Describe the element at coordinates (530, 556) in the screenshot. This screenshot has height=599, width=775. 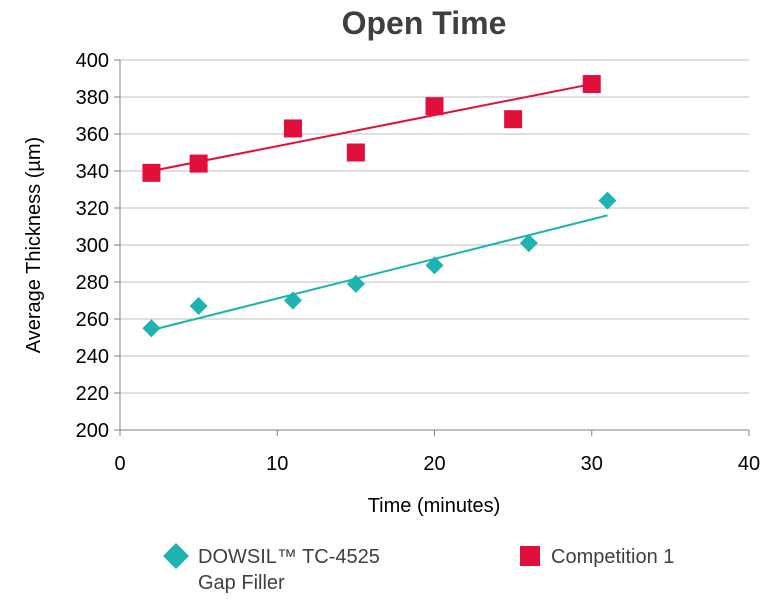
I see `legend-square-icon` at that location.